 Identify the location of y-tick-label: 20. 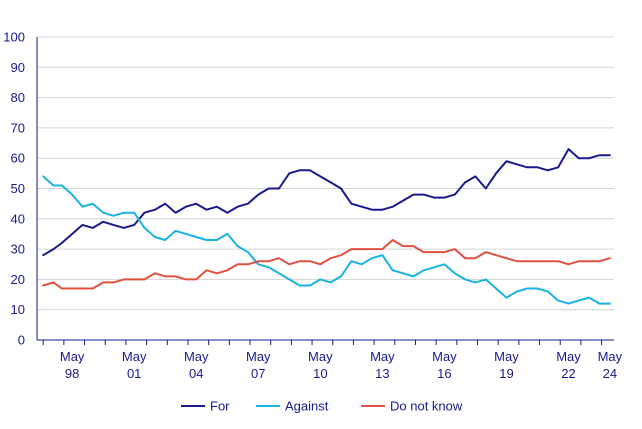
(18, 279).